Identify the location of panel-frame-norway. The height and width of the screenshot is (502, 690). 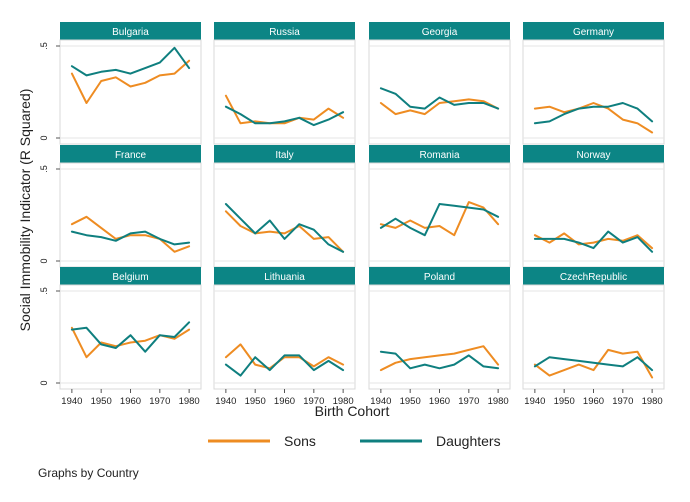
(593, 215).